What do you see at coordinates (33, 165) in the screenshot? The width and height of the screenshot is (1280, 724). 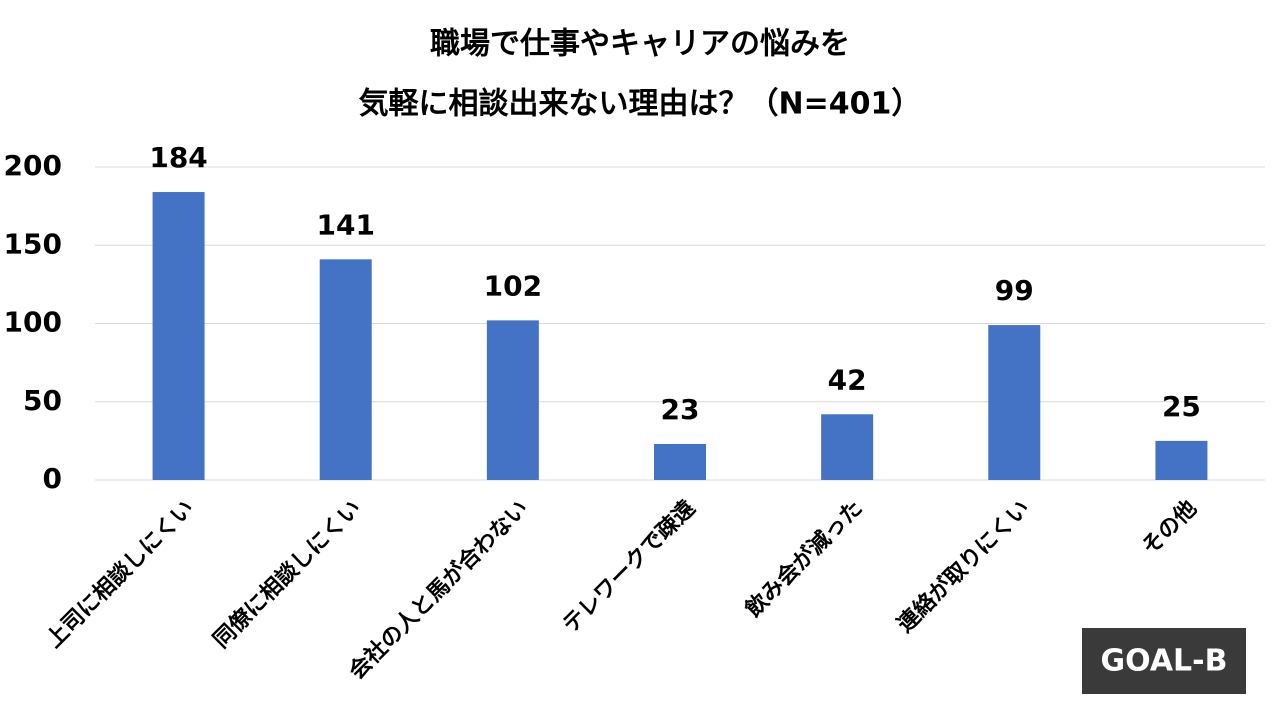 I see `y-tick-label: 200` at bounding box center [33, 165].